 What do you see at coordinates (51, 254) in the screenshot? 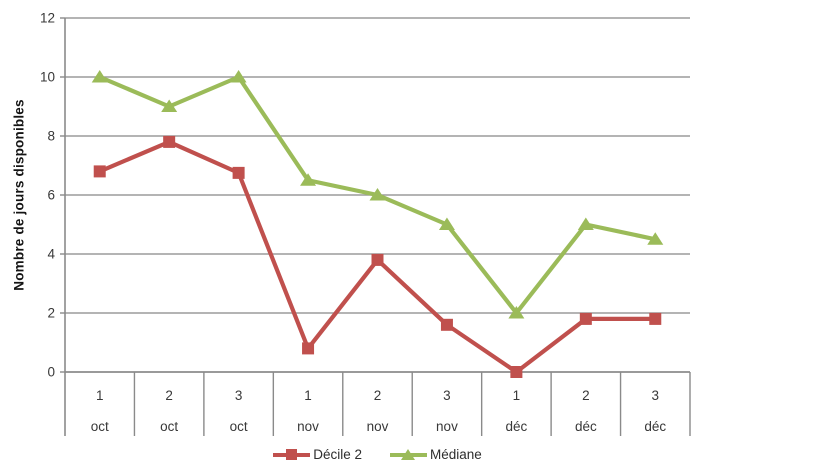
I see `y-tick-label: 4` at bounding box center [51, 254].